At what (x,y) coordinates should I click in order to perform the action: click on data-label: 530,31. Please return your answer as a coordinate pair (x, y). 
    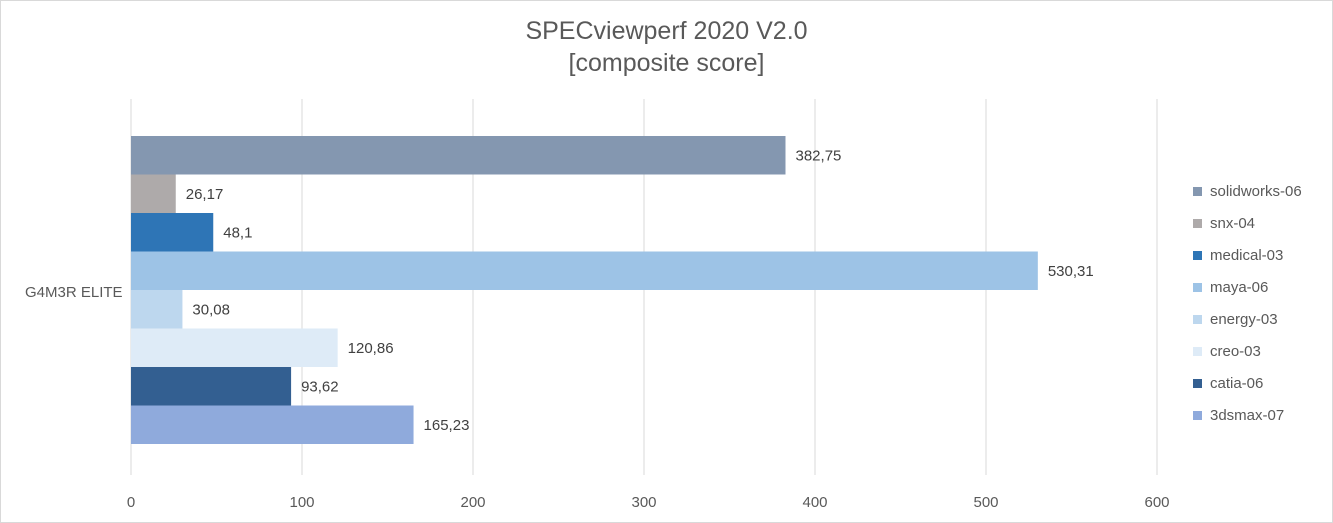
    Looking at the image, I should click on (1071, 271).